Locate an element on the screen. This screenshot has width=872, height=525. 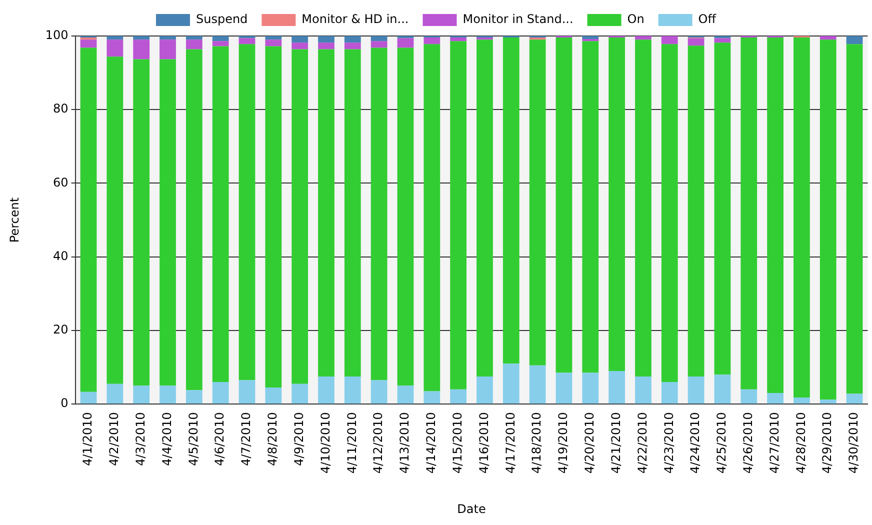
x-axis-title: Date is located at coordinates (471, 509).